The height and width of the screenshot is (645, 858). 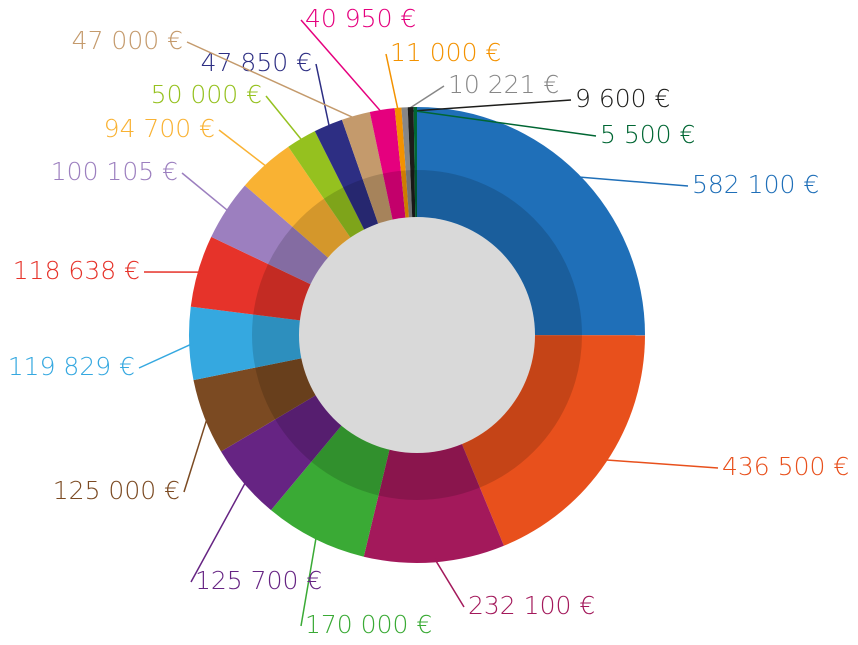 What do you see at coordinates (647, 134) in the screenshot?
I see `value-label: 5 500 €` at bounding box center [647, 134].